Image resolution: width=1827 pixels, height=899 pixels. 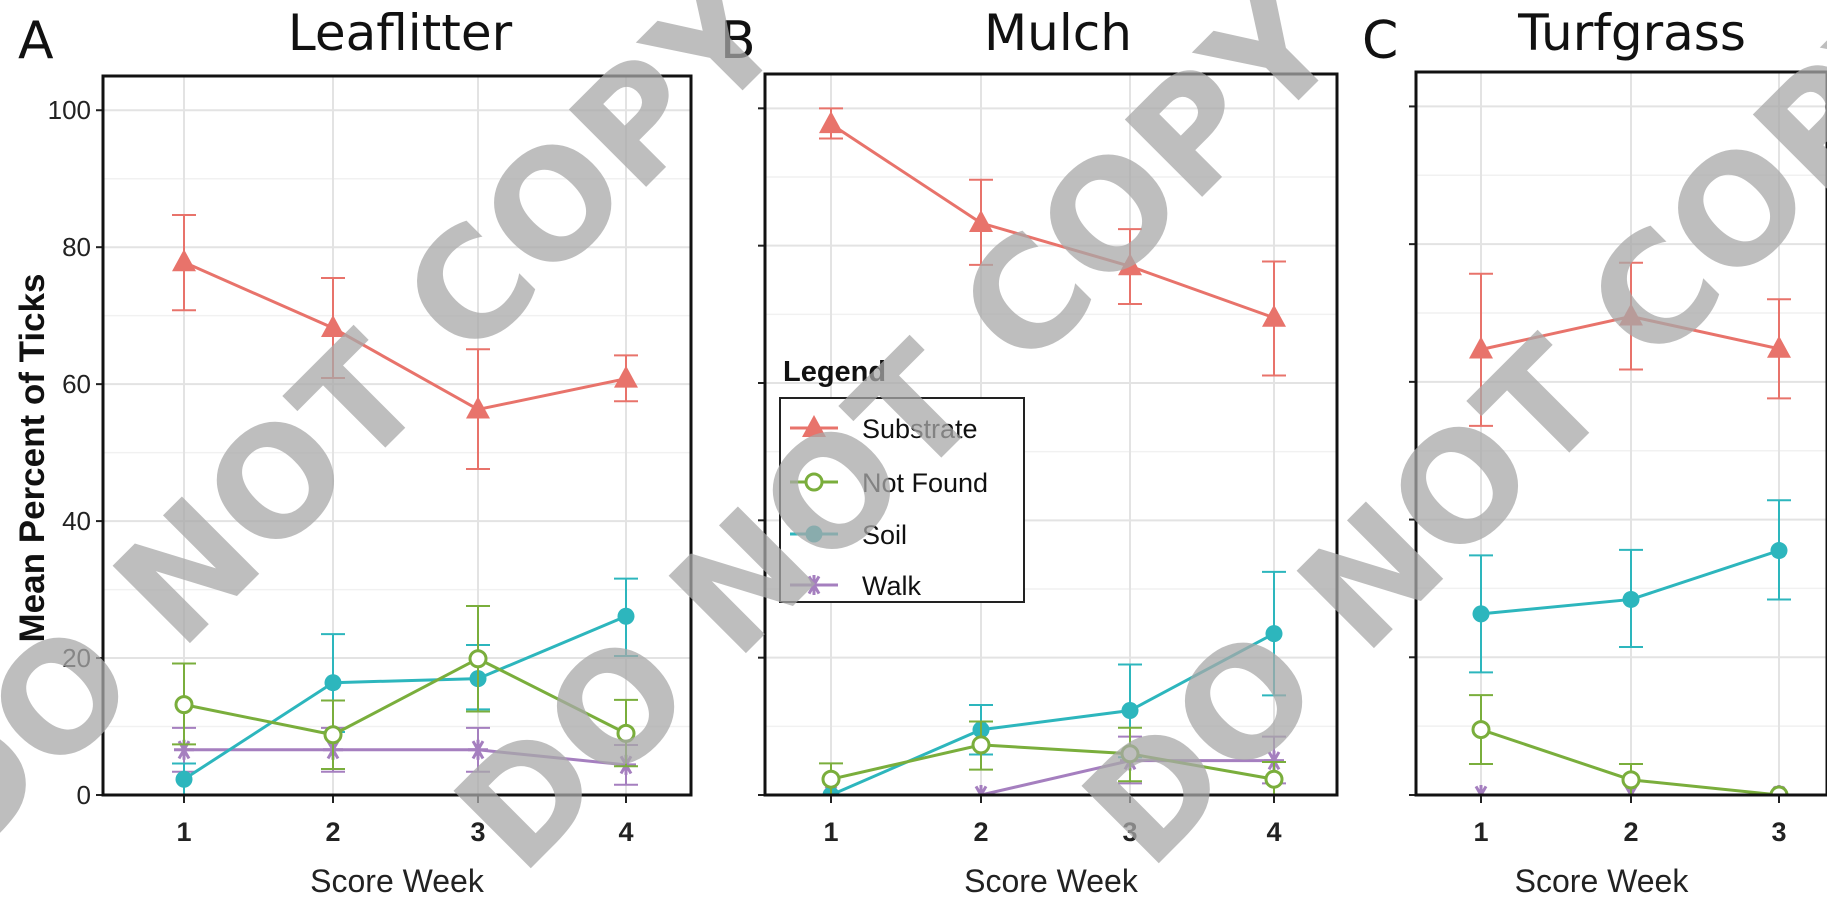 I want to click on panel-title: Turfgrass, so click(x=1631, y=33).